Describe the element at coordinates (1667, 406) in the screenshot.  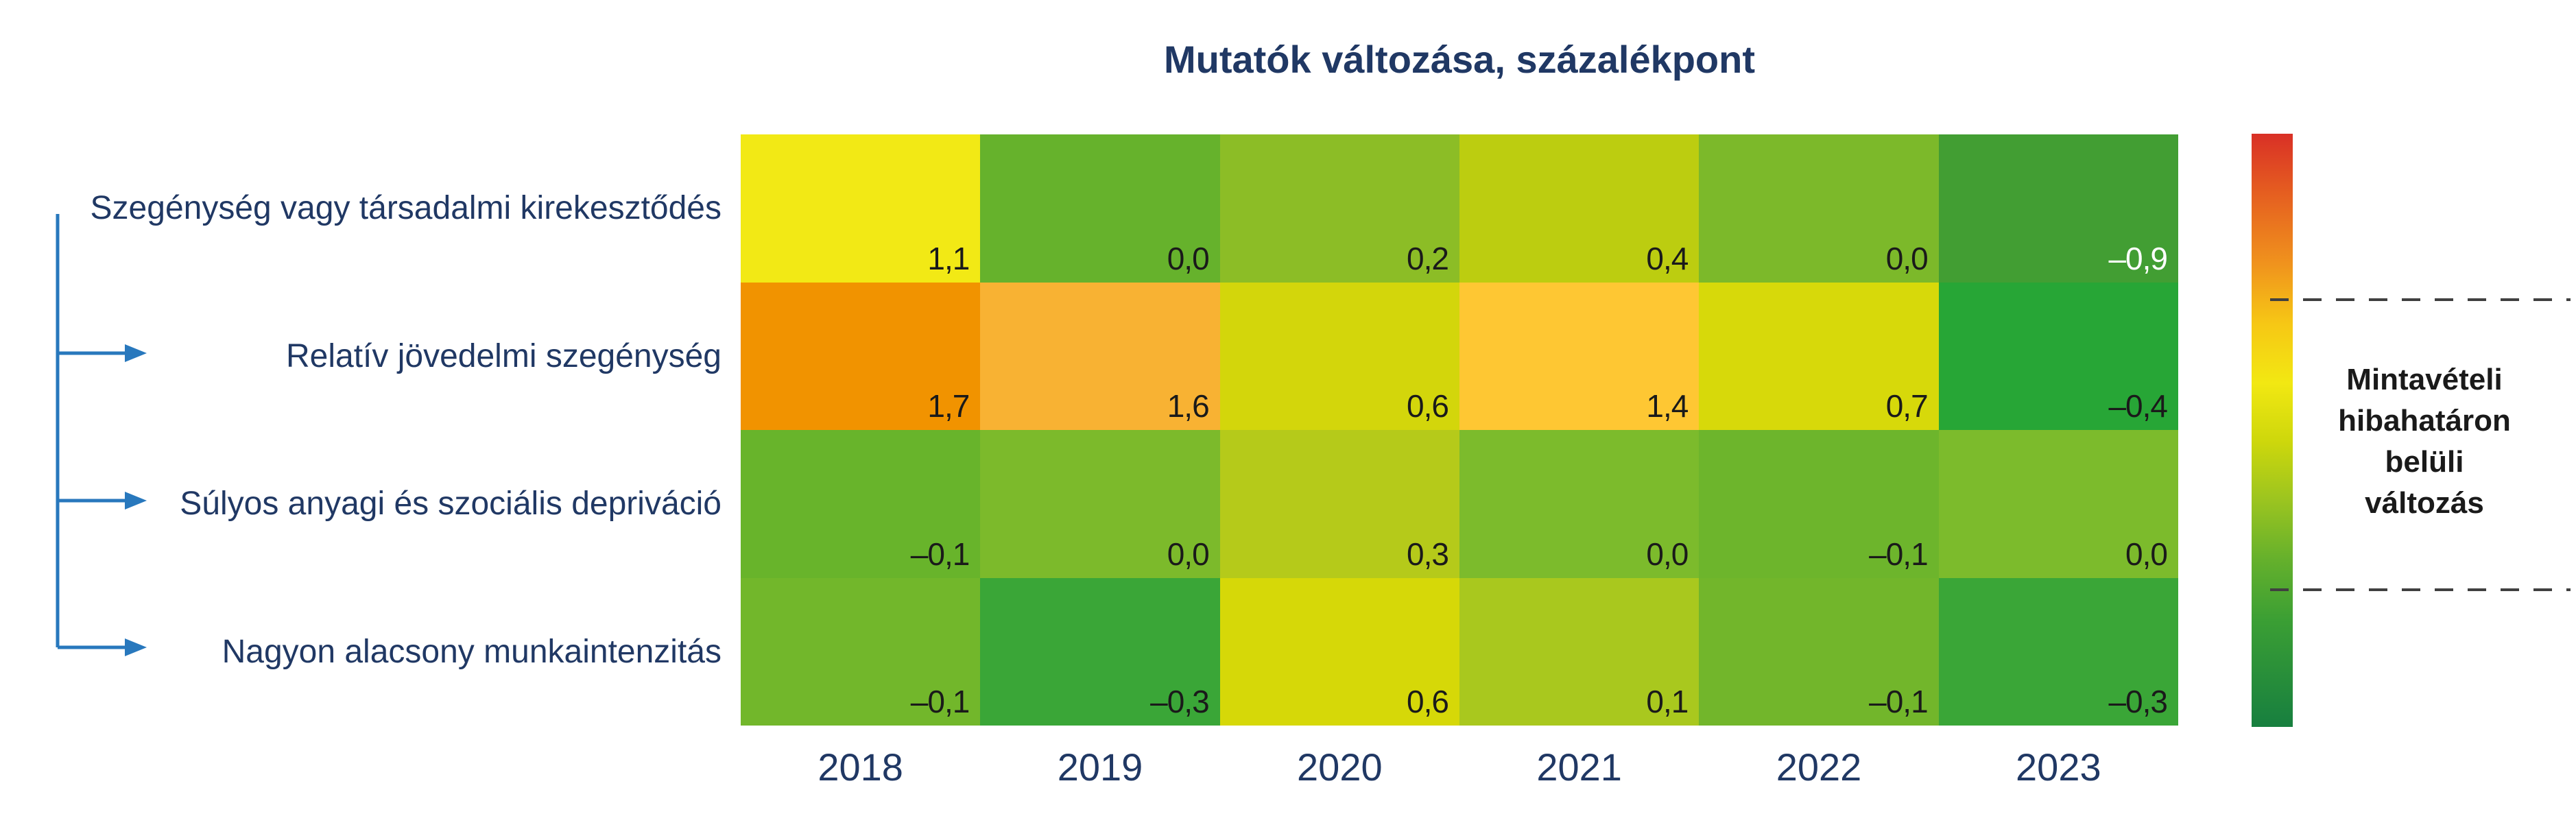
I see `cell-value: 1,4` at that location.